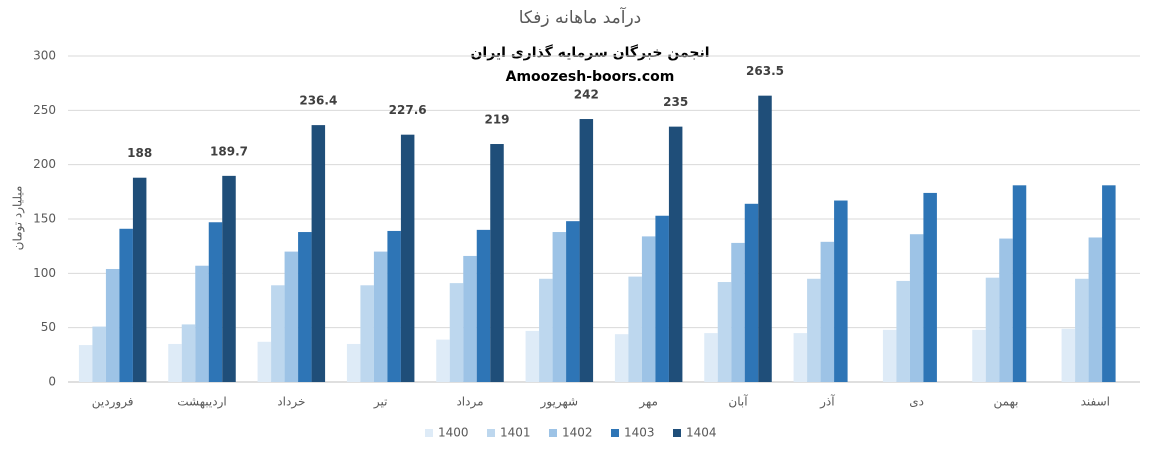  I want to click on legend-label: 1401, so click(515, 433).